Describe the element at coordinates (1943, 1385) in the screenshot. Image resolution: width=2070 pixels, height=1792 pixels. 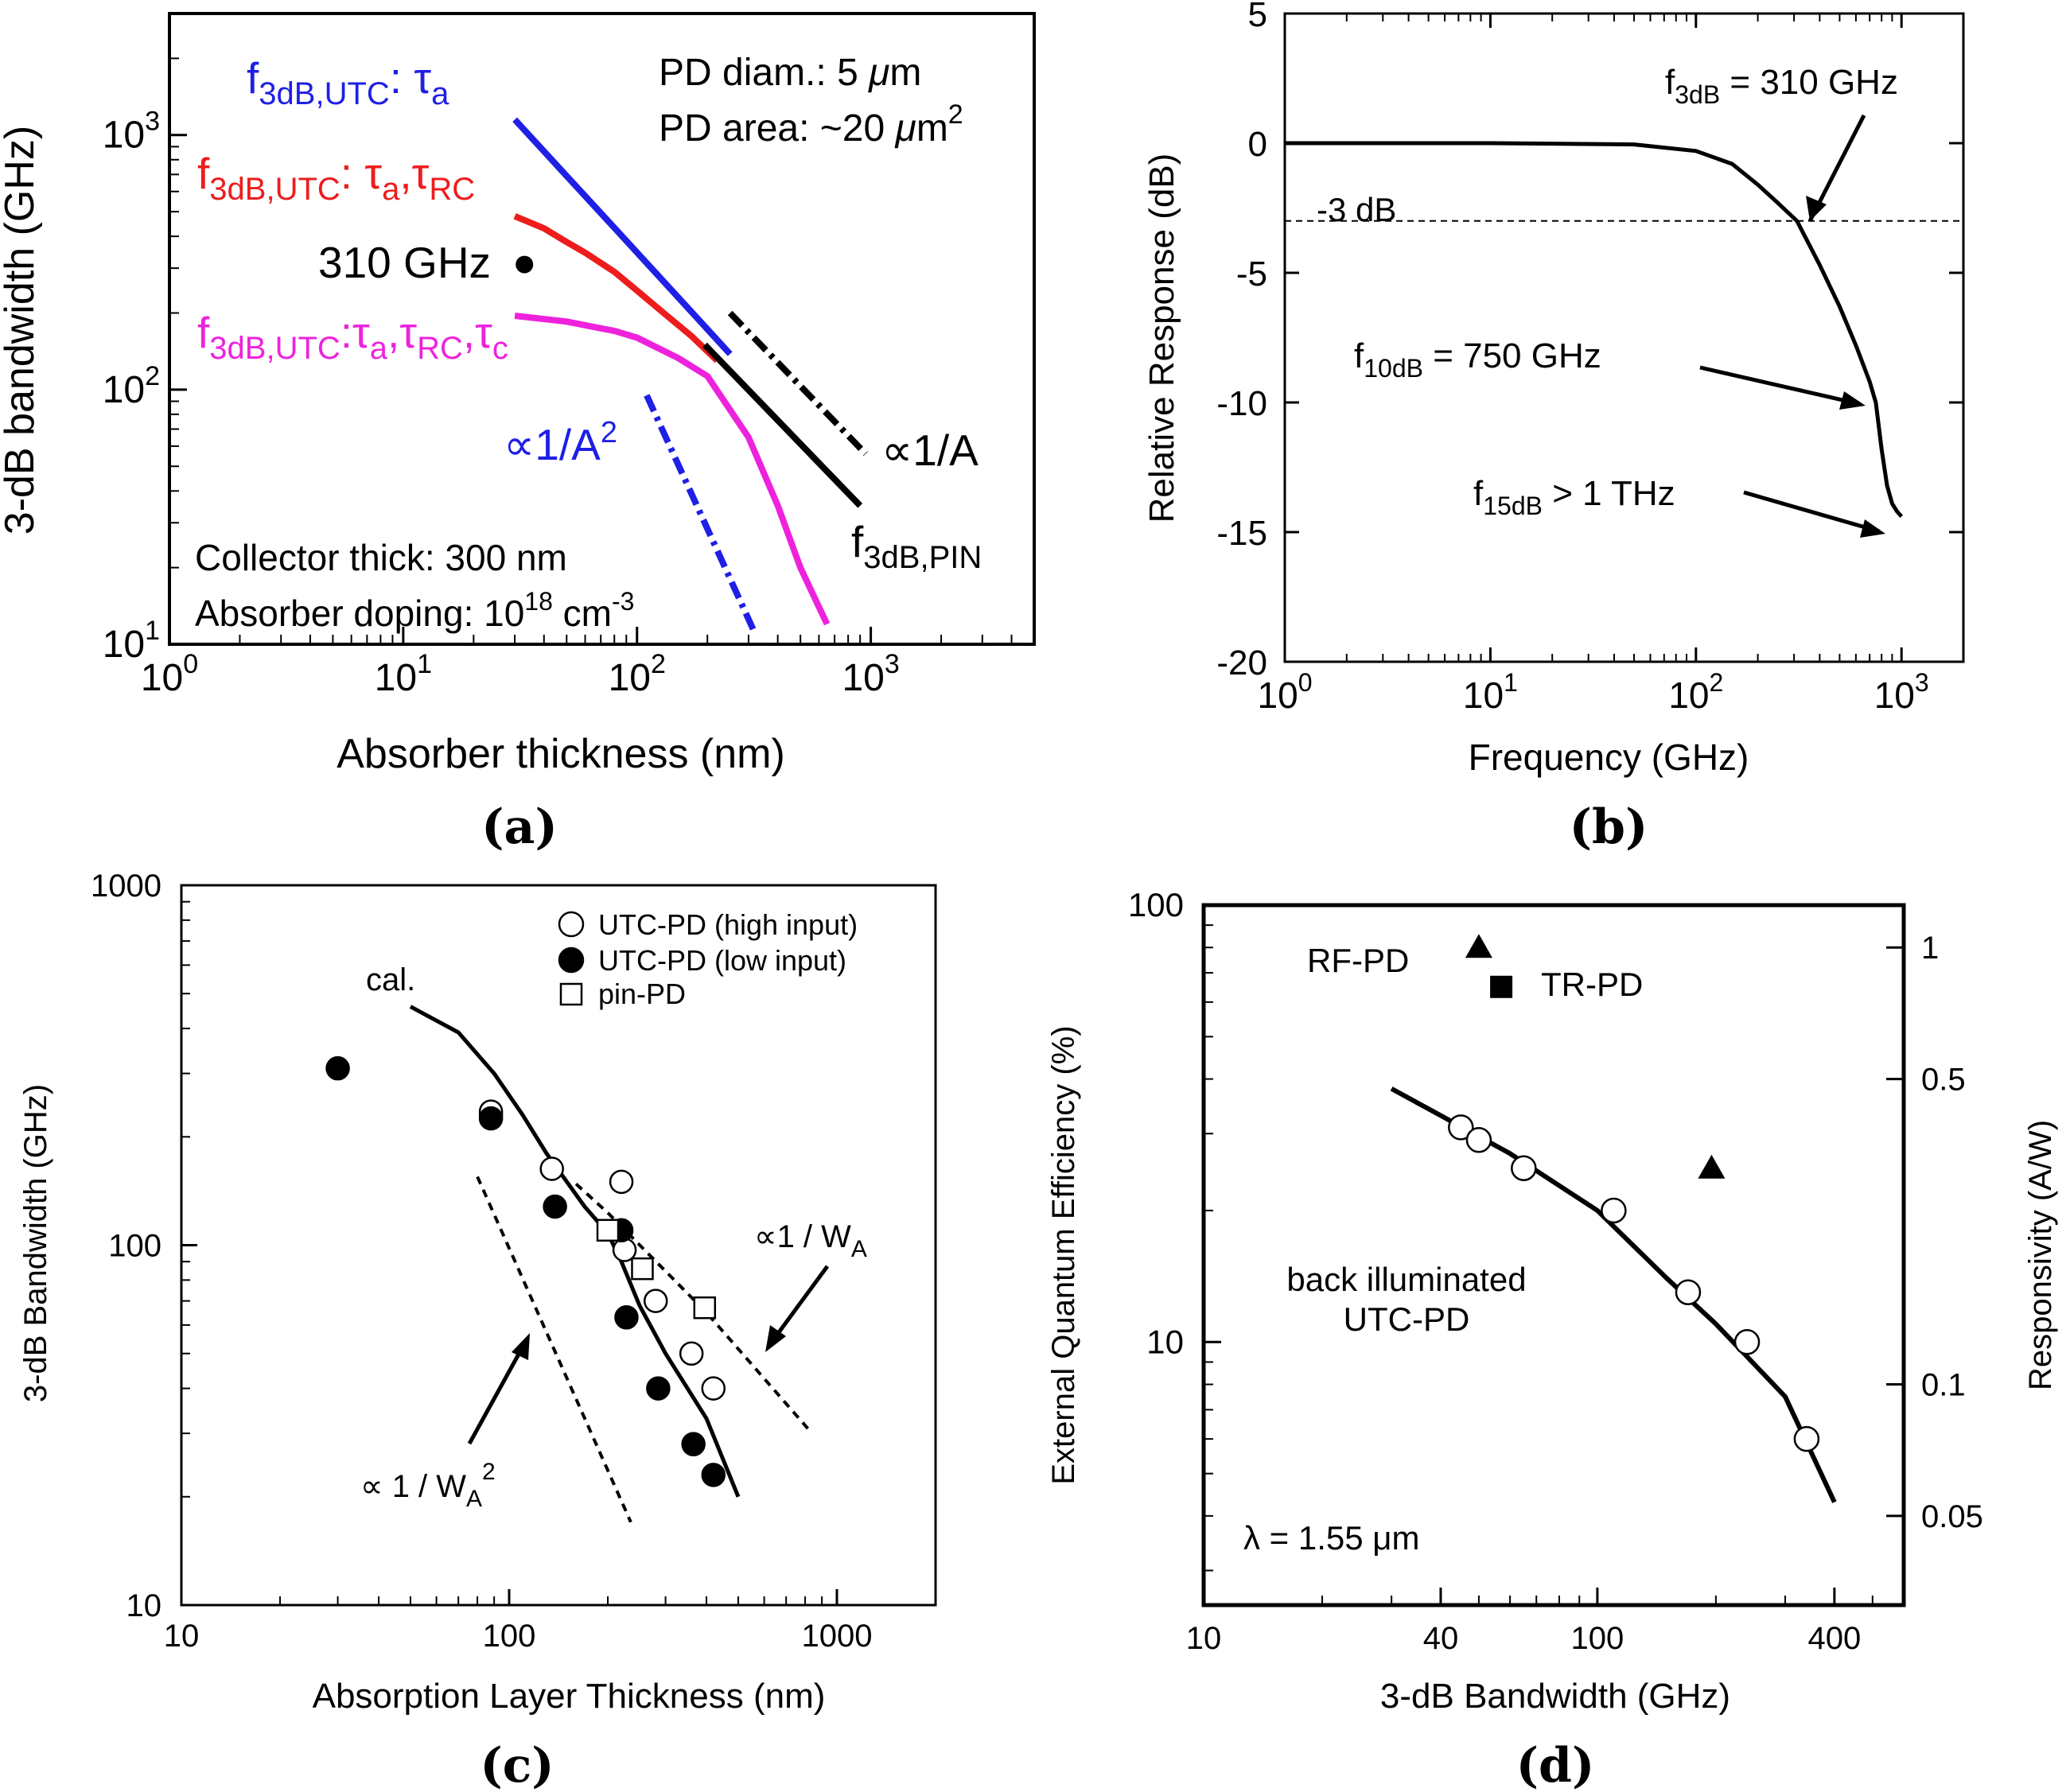
I see `y2-tick-label: 0.1` at that location.